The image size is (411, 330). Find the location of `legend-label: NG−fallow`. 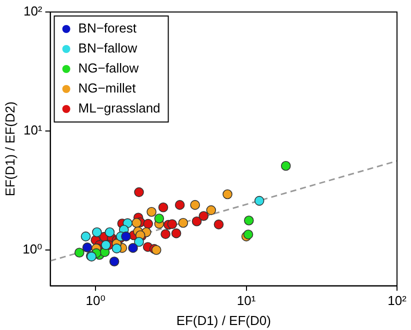

legend-label: NG−fallow is located at coordinates (109, 68).